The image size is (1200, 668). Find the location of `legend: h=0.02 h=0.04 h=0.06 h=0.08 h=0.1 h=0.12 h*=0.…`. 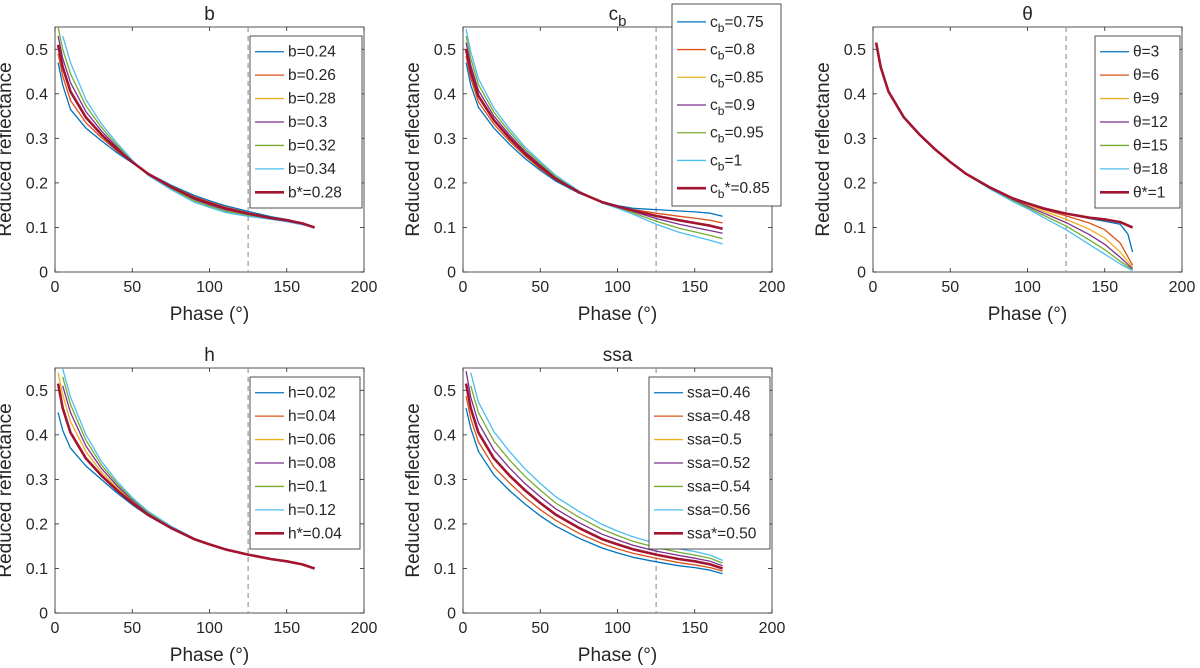

legend: h=0.02 h=0.04 h=0.06 h=0.08 h=0.1 h=0.12 h*=0.… is located at coordinates (305, 463).